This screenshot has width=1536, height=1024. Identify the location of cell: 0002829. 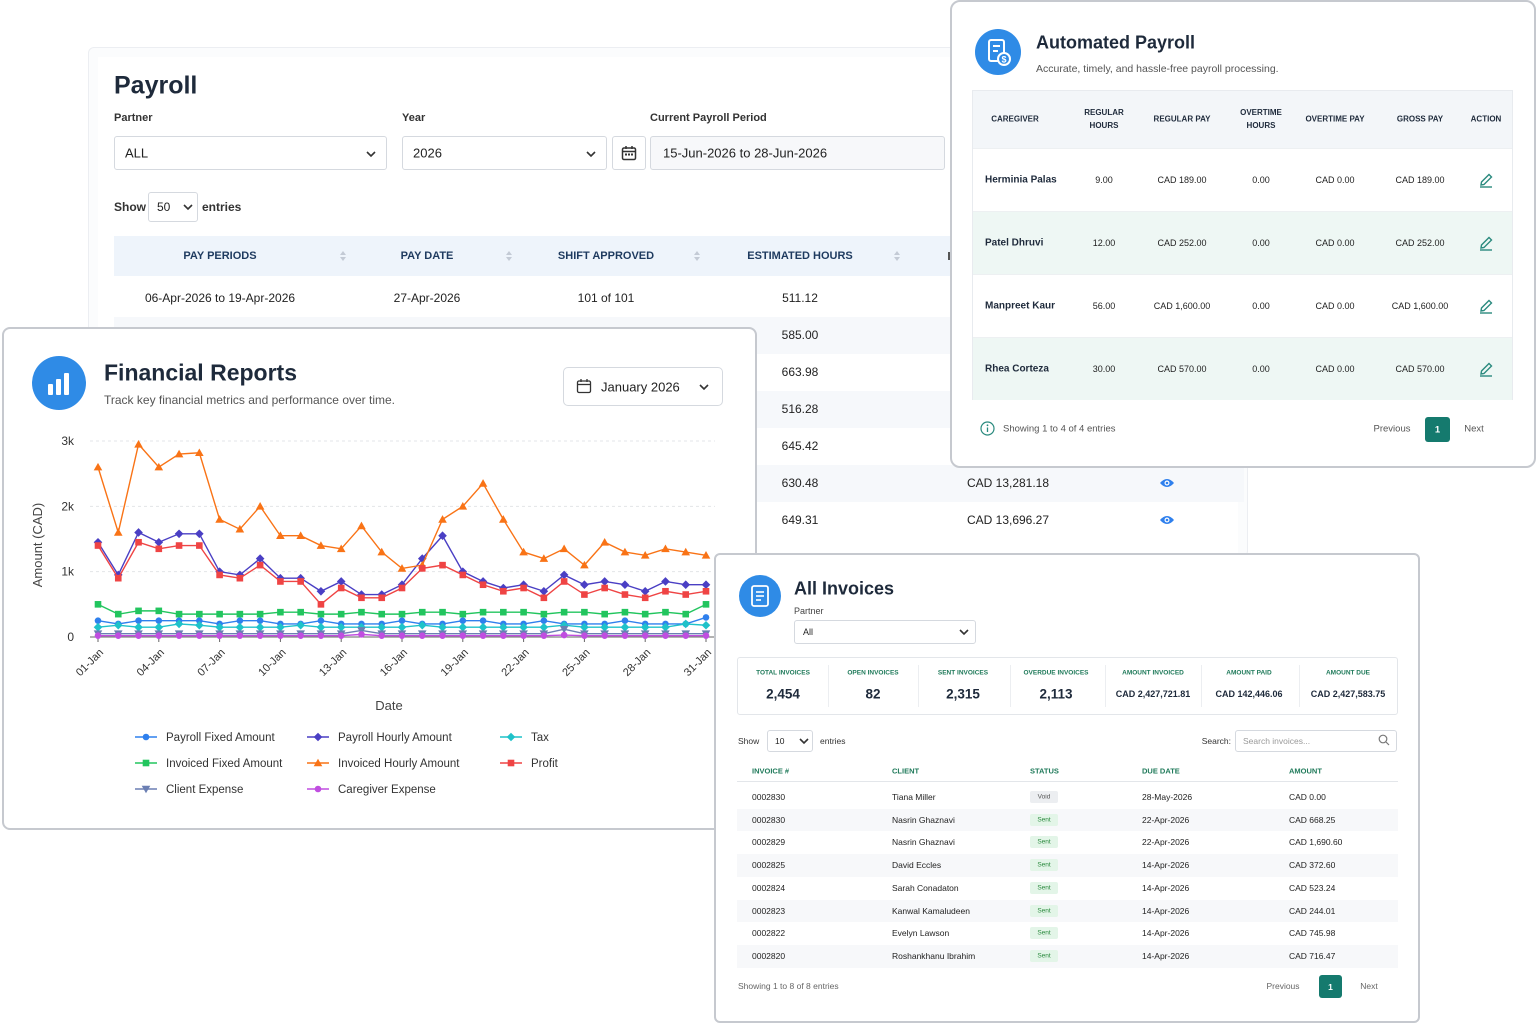
(769, 842).